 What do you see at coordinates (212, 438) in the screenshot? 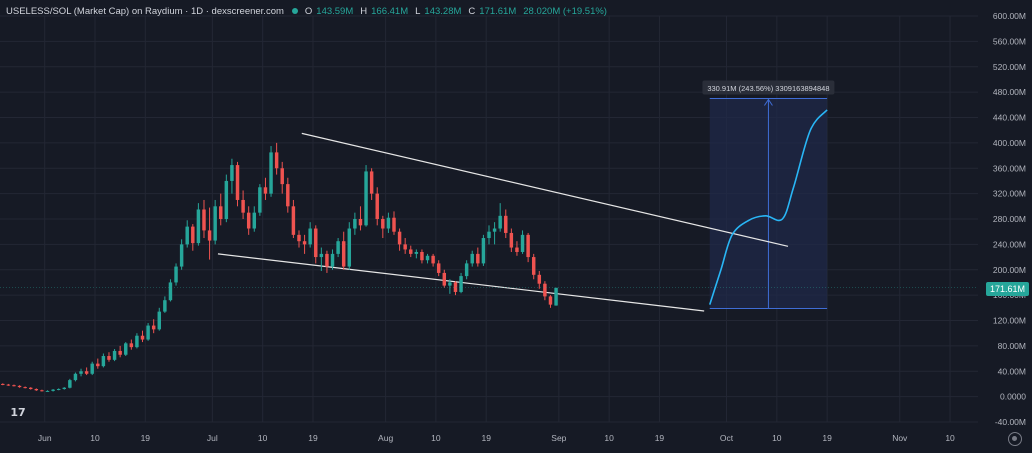
I see `x-tick-label: Jul` at bounding box center [212, 438].